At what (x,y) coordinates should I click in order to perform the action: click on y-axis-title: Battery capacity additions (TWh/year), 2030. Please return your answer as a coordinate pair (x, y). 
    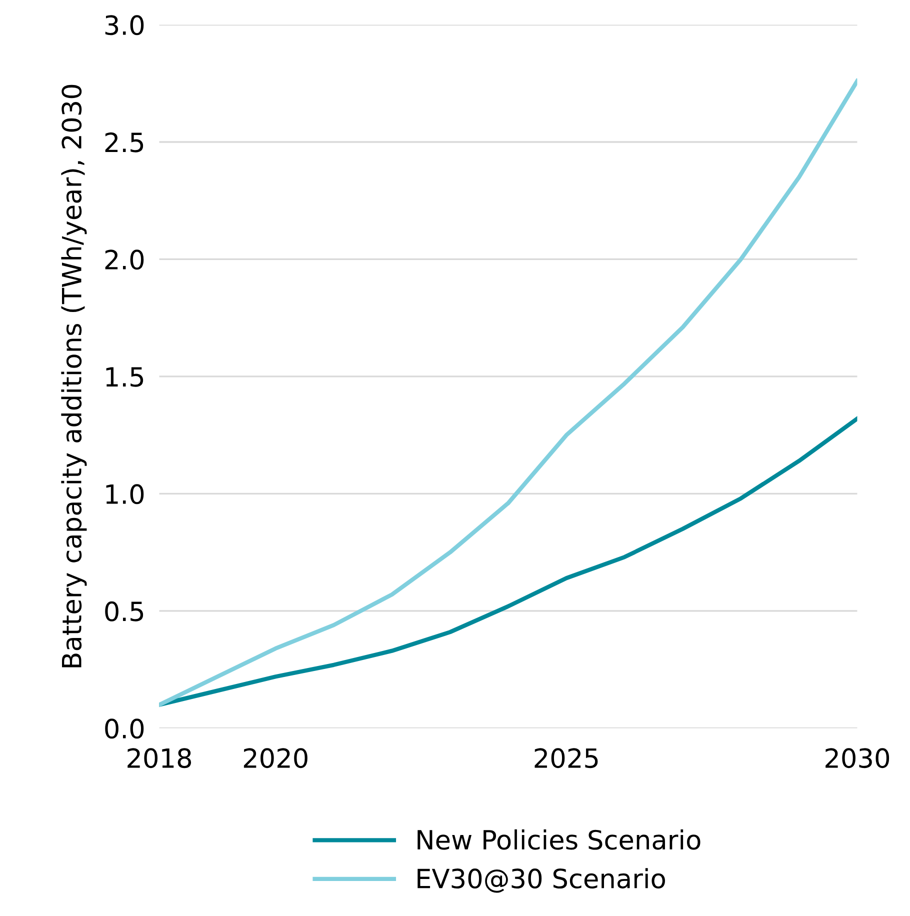
    Looking at the image, I should click on (74, 376).